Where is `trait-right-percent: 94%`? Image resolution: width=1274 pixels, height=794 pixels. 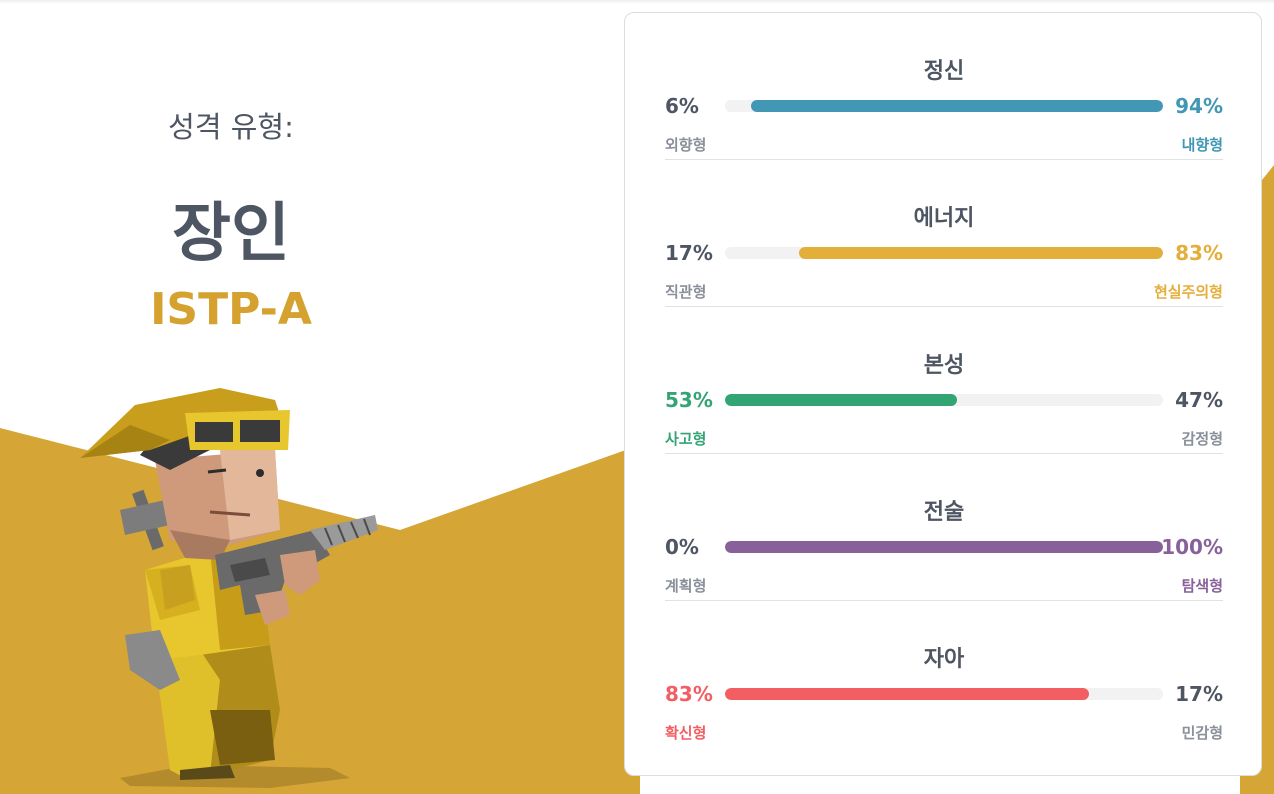
trait-right-percent: 94% is located at coordinates (1199, 106).